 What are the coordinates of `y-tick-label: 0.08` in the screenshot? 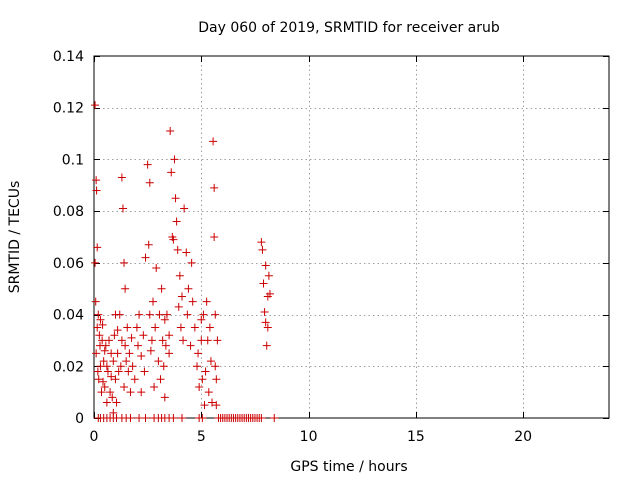 It's located at (68, 212).